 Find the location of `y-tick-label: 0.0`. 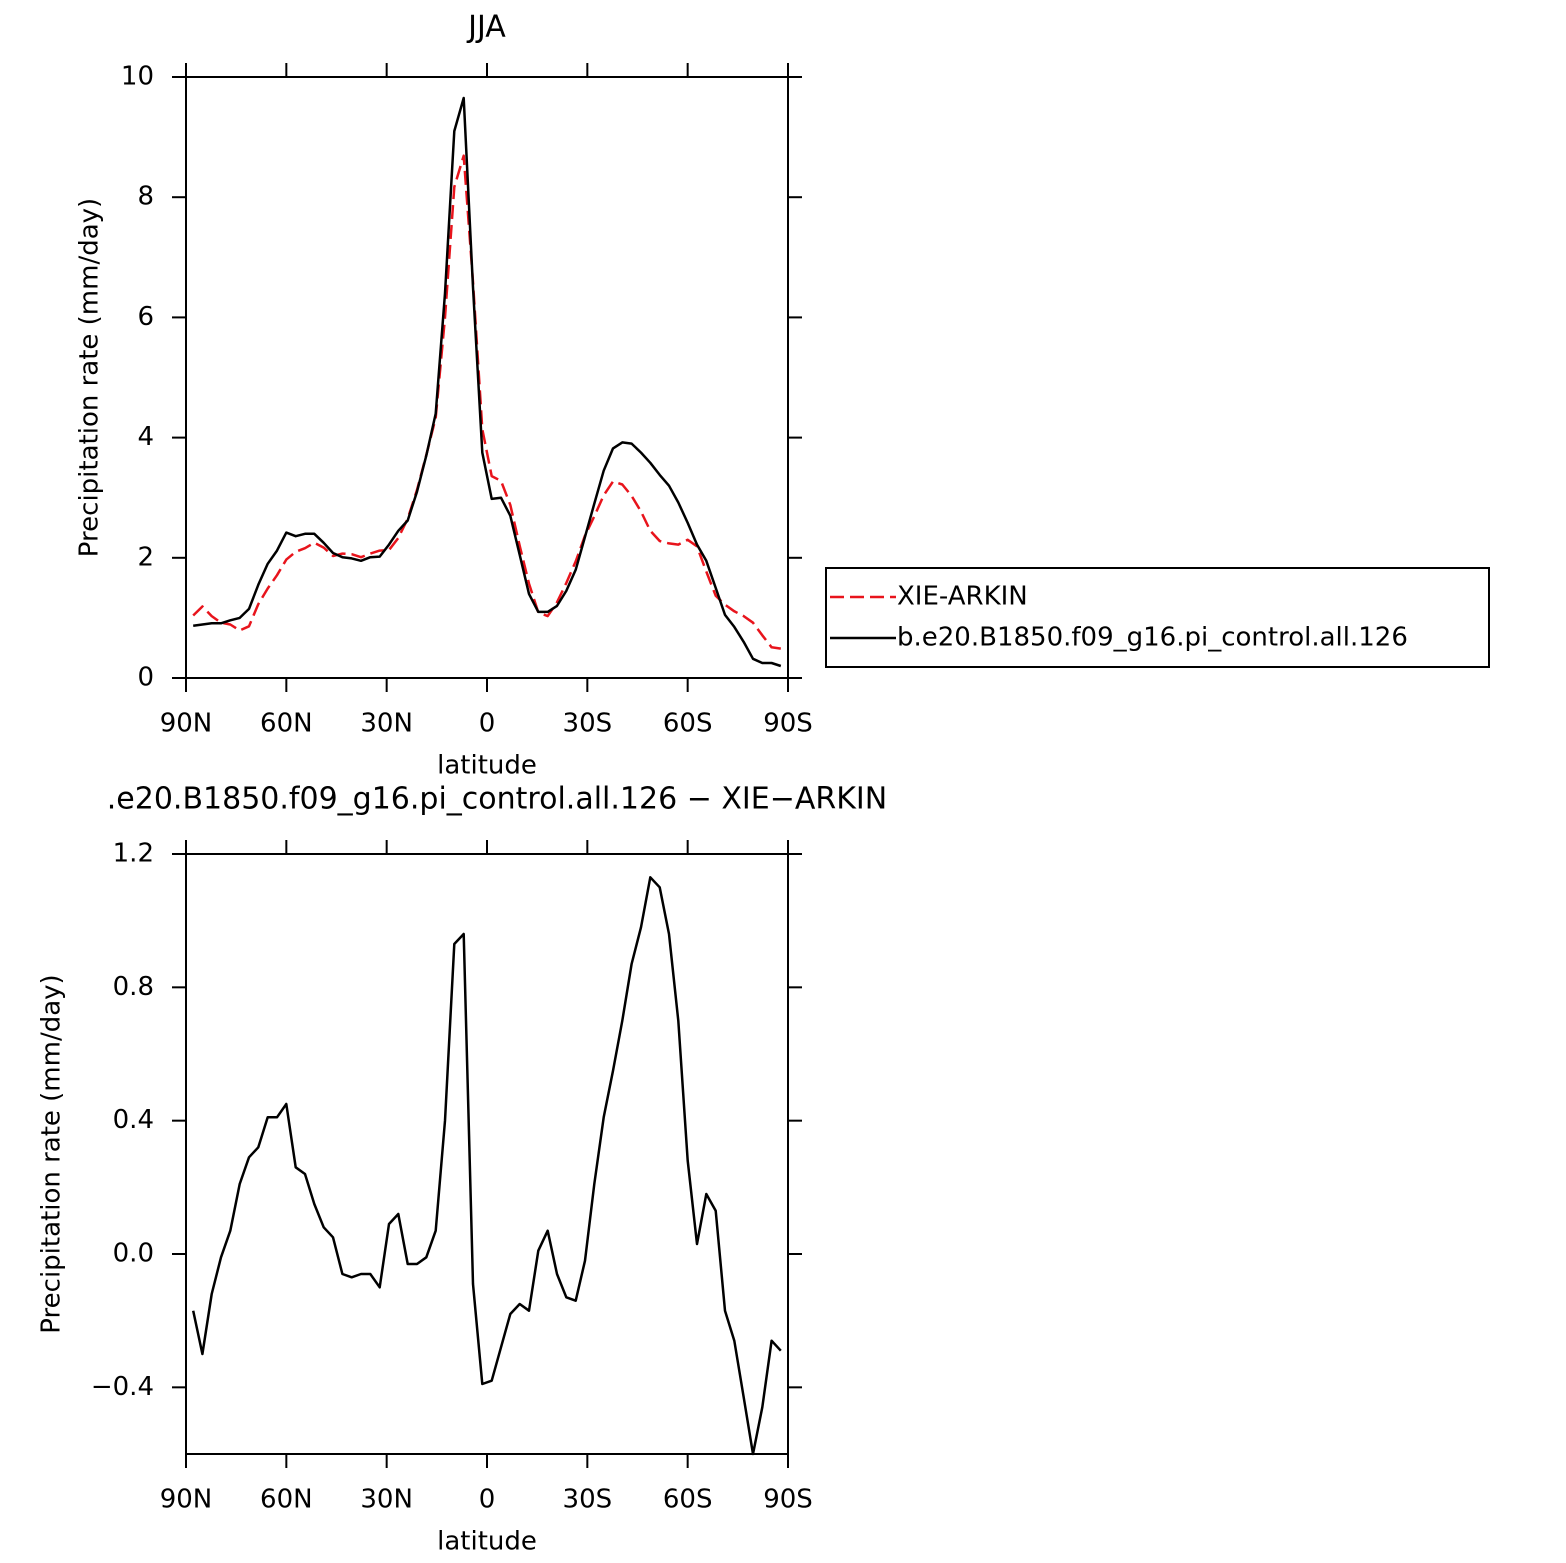

y-tick-label: 0.0 is located at coordinates (133, 1254).